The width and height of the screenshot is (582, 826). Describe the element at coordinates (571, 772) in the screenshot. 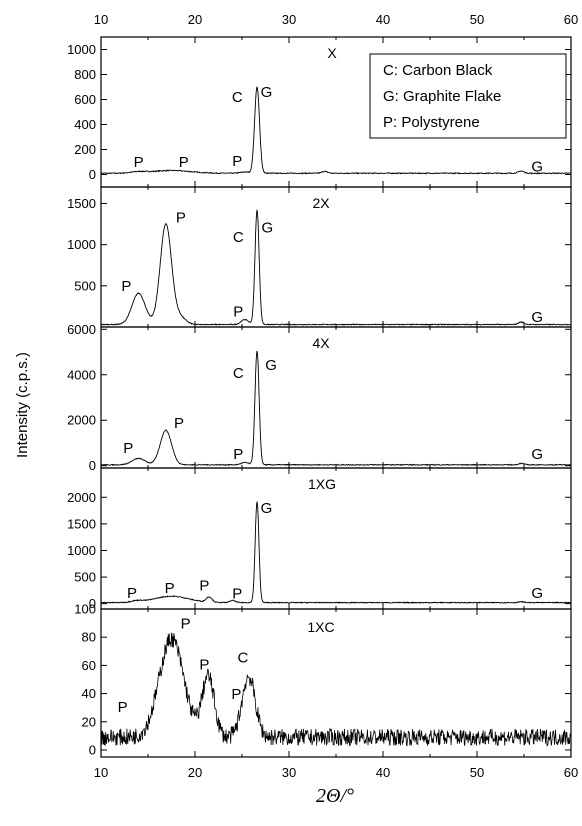

I see `x-tick-label: 60` at that location.